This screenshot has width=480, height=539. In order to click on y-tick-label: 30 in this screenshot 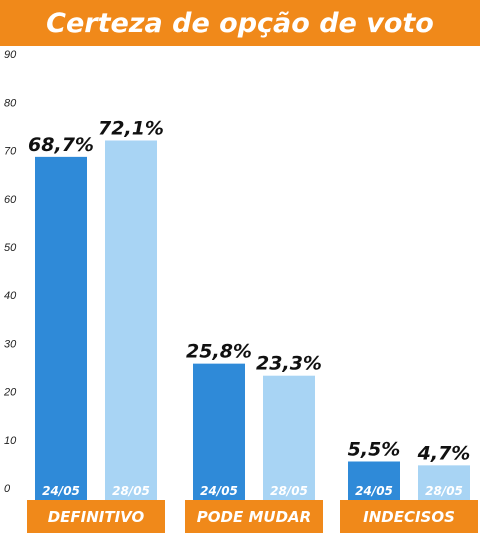, I will do `click(10, 344)`.